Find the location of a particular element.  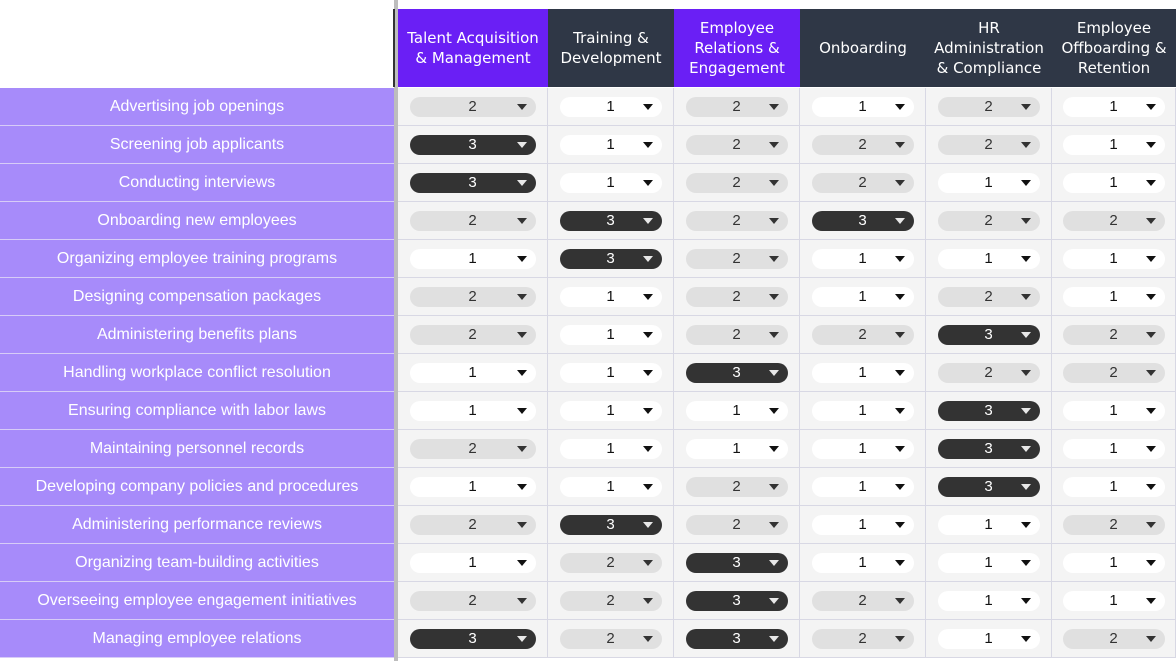

column-header-talent-acquisition-management: Talent Acquisition & Management is located at coordinates (473, 48).